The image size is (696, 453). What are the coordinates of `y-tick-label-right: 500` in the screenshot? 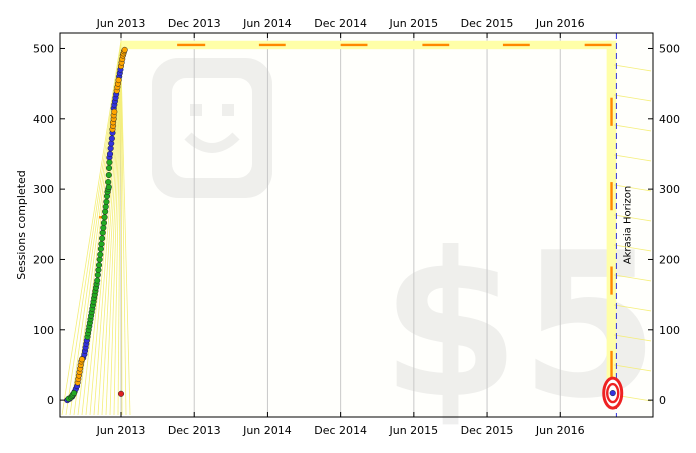 It's located at (669, 48).